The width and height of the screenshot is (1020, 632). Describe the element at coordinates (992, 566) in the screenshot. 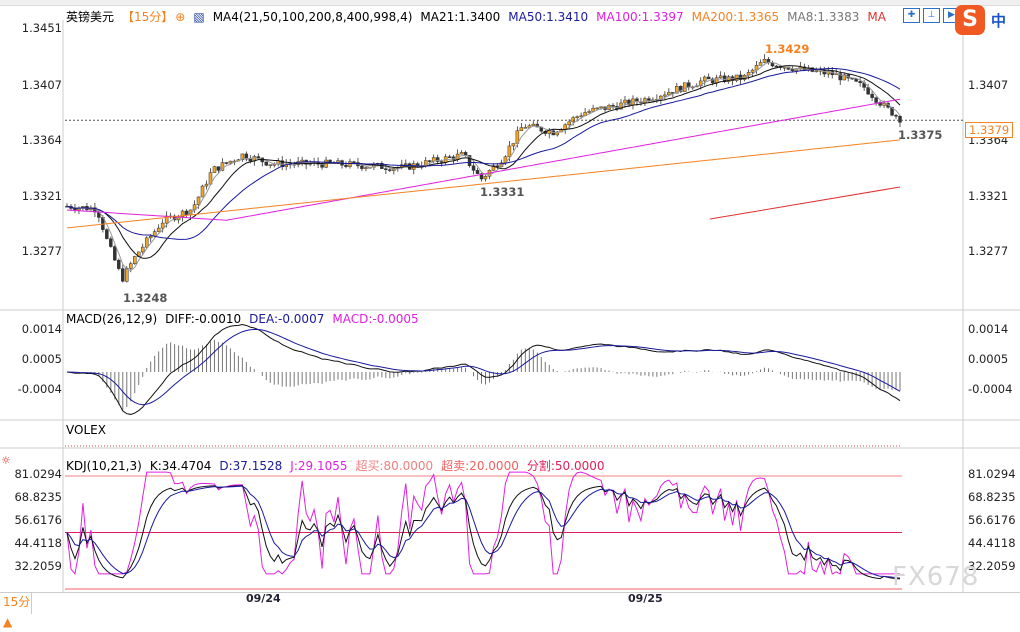

I see `kdj-axis-label: 32.2059` at that location.